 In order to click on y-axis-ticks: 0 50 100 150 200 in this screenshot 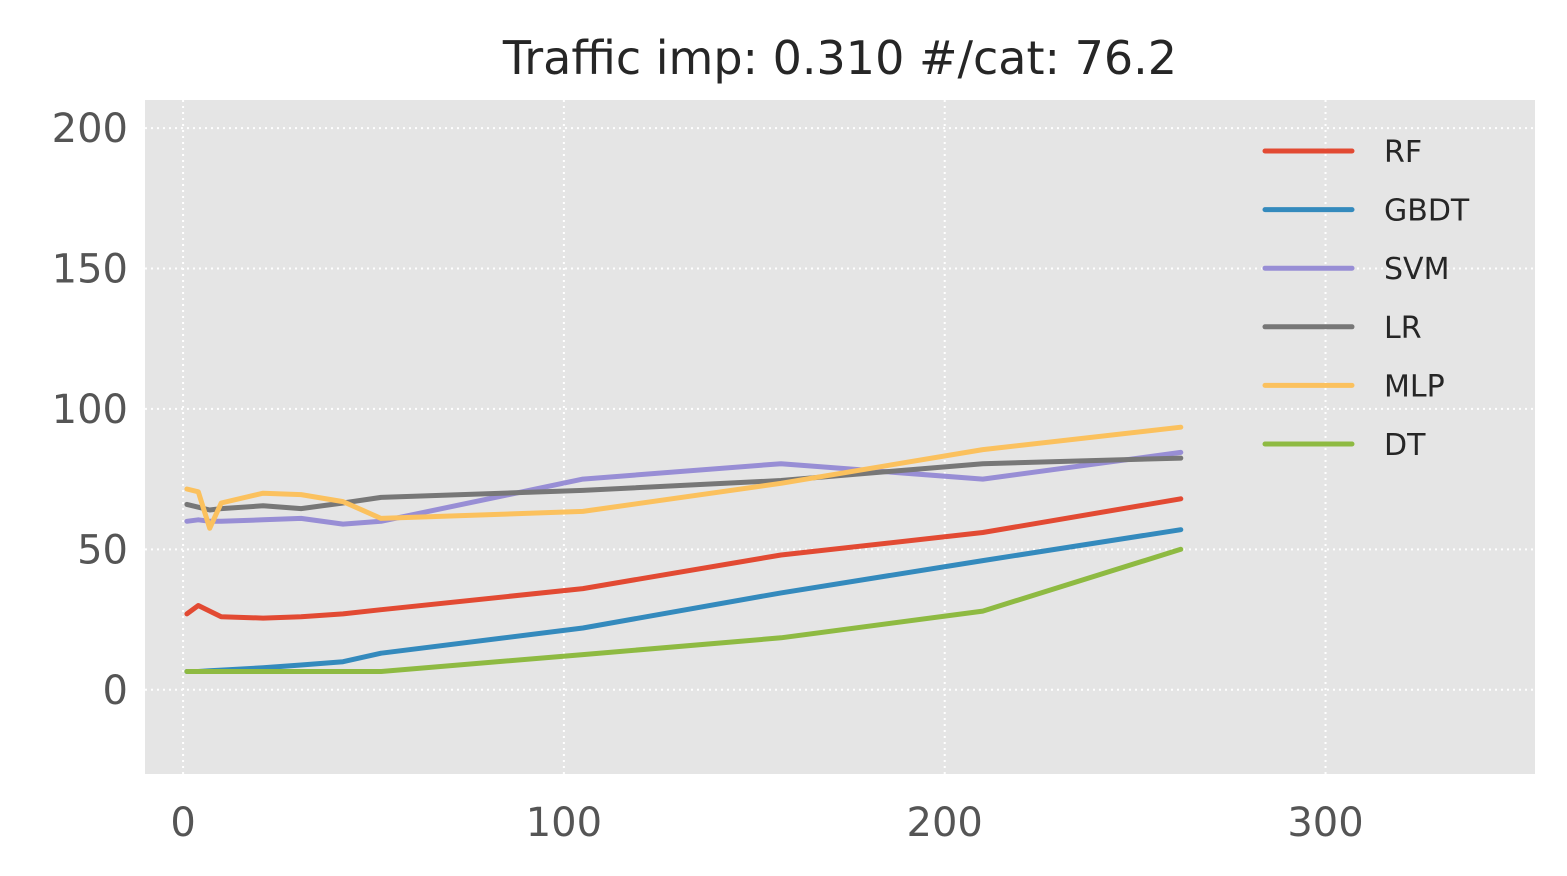, I will do `click(90, 410)`.